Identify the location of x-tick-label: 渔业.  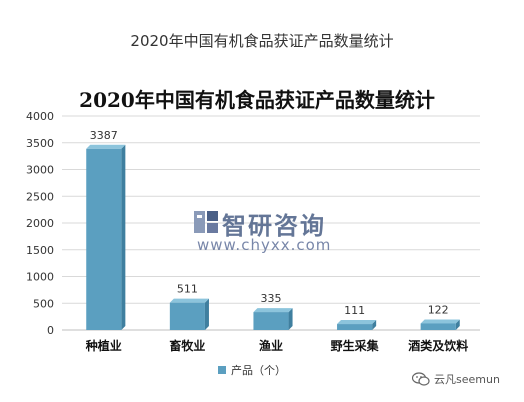
(271, 345).